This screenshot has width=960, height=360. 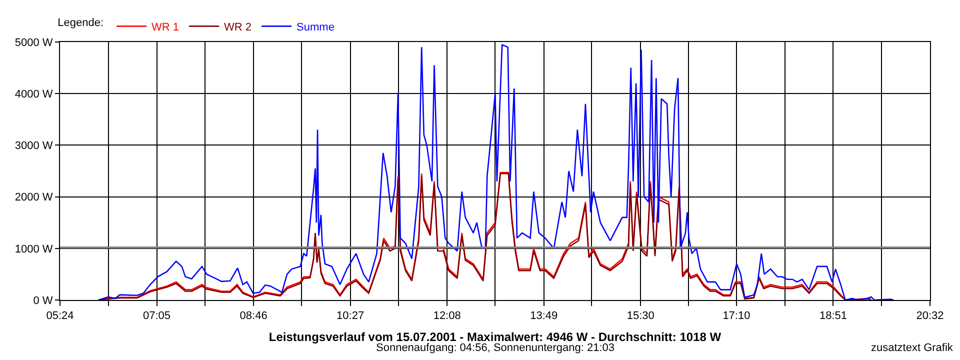 What do you see at coordinates (81, 23) in the screenshot?
I see `legend-title: Legende:` at bounding box center [81, 23].